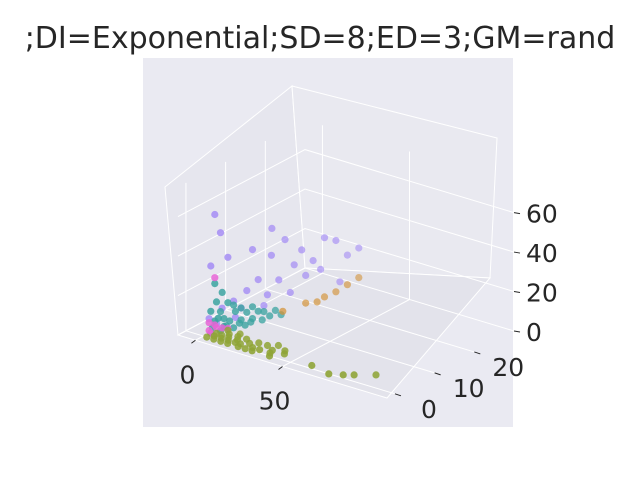  What do you see at coordinates (542, 293) in the screenshot?
I see `z-tick-label: 20` at bounding box center [542, 293].